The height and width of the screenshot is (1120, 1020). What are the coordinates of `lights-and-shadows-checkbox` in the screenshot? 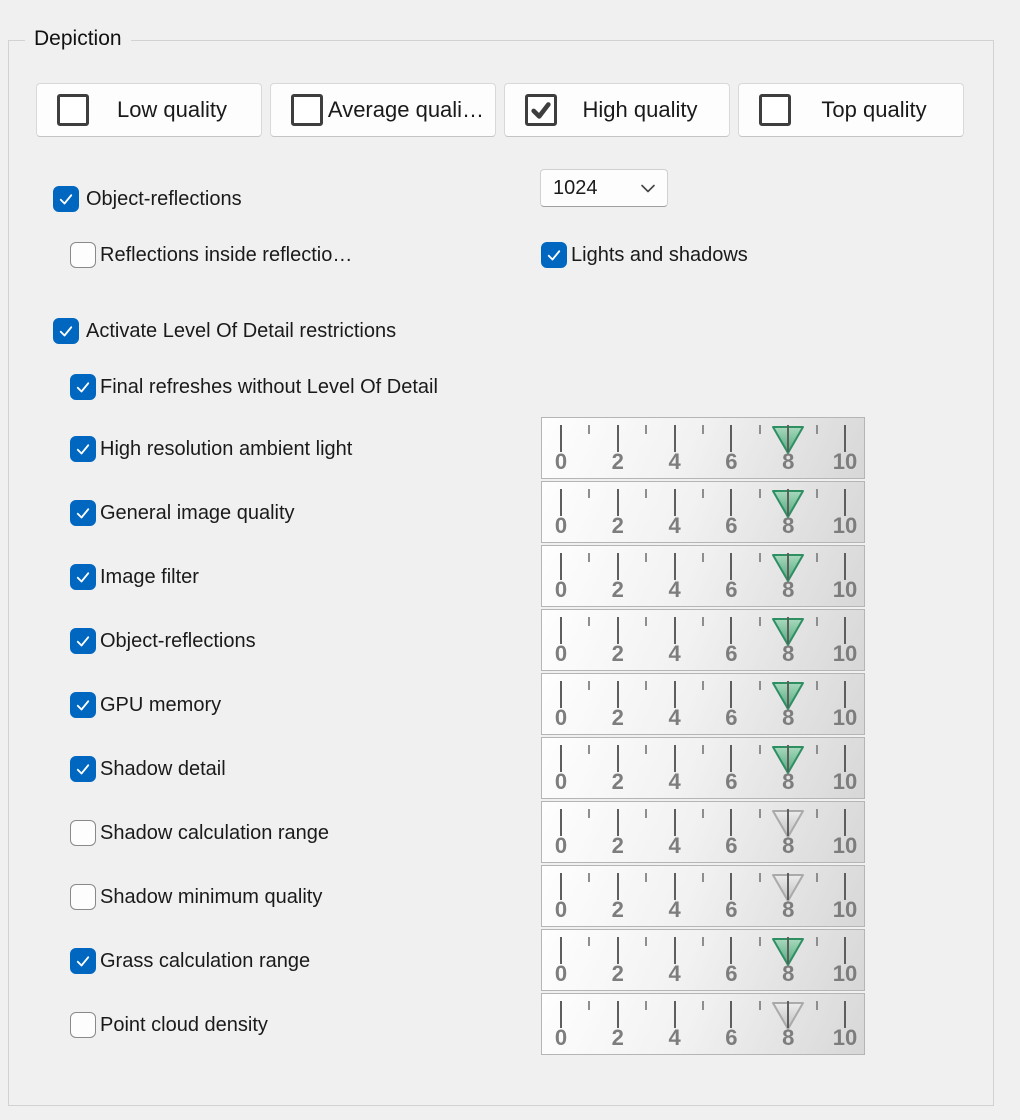 It's located at (554, 255).